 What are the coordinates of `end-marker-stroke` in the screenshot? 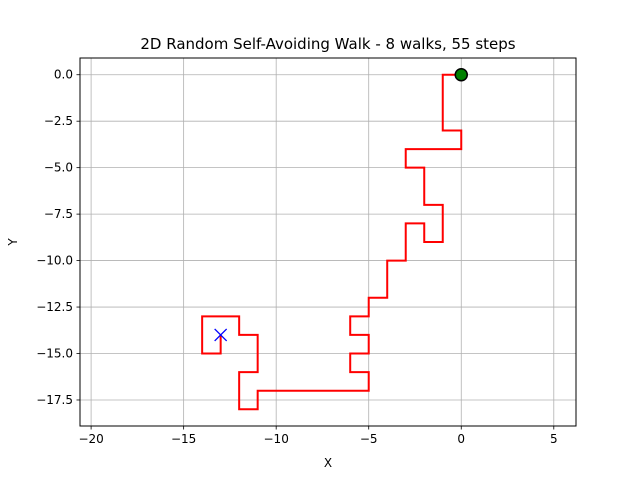 It's located at (221, 335).